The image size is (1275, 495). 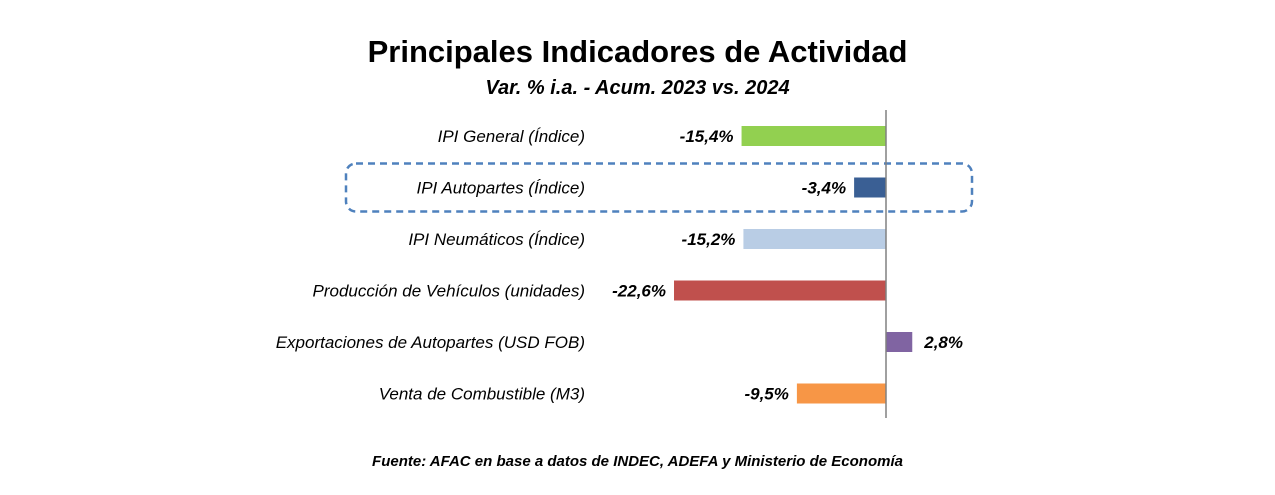 I want to click on chart-subtitle: Var. % i.a. - Acum. 2023 vs. 2024, so click(x=637, y=88).